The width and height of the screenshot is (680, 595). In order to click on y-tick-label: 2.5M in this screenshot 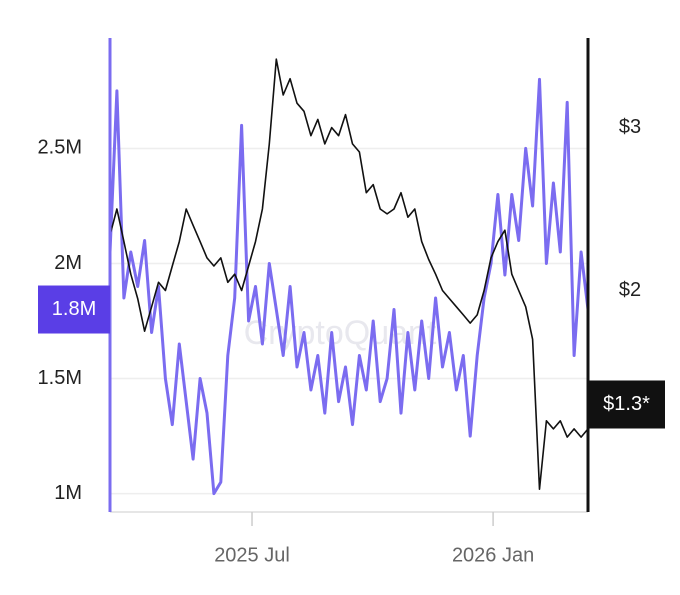, I will do `click(60, 148)`.